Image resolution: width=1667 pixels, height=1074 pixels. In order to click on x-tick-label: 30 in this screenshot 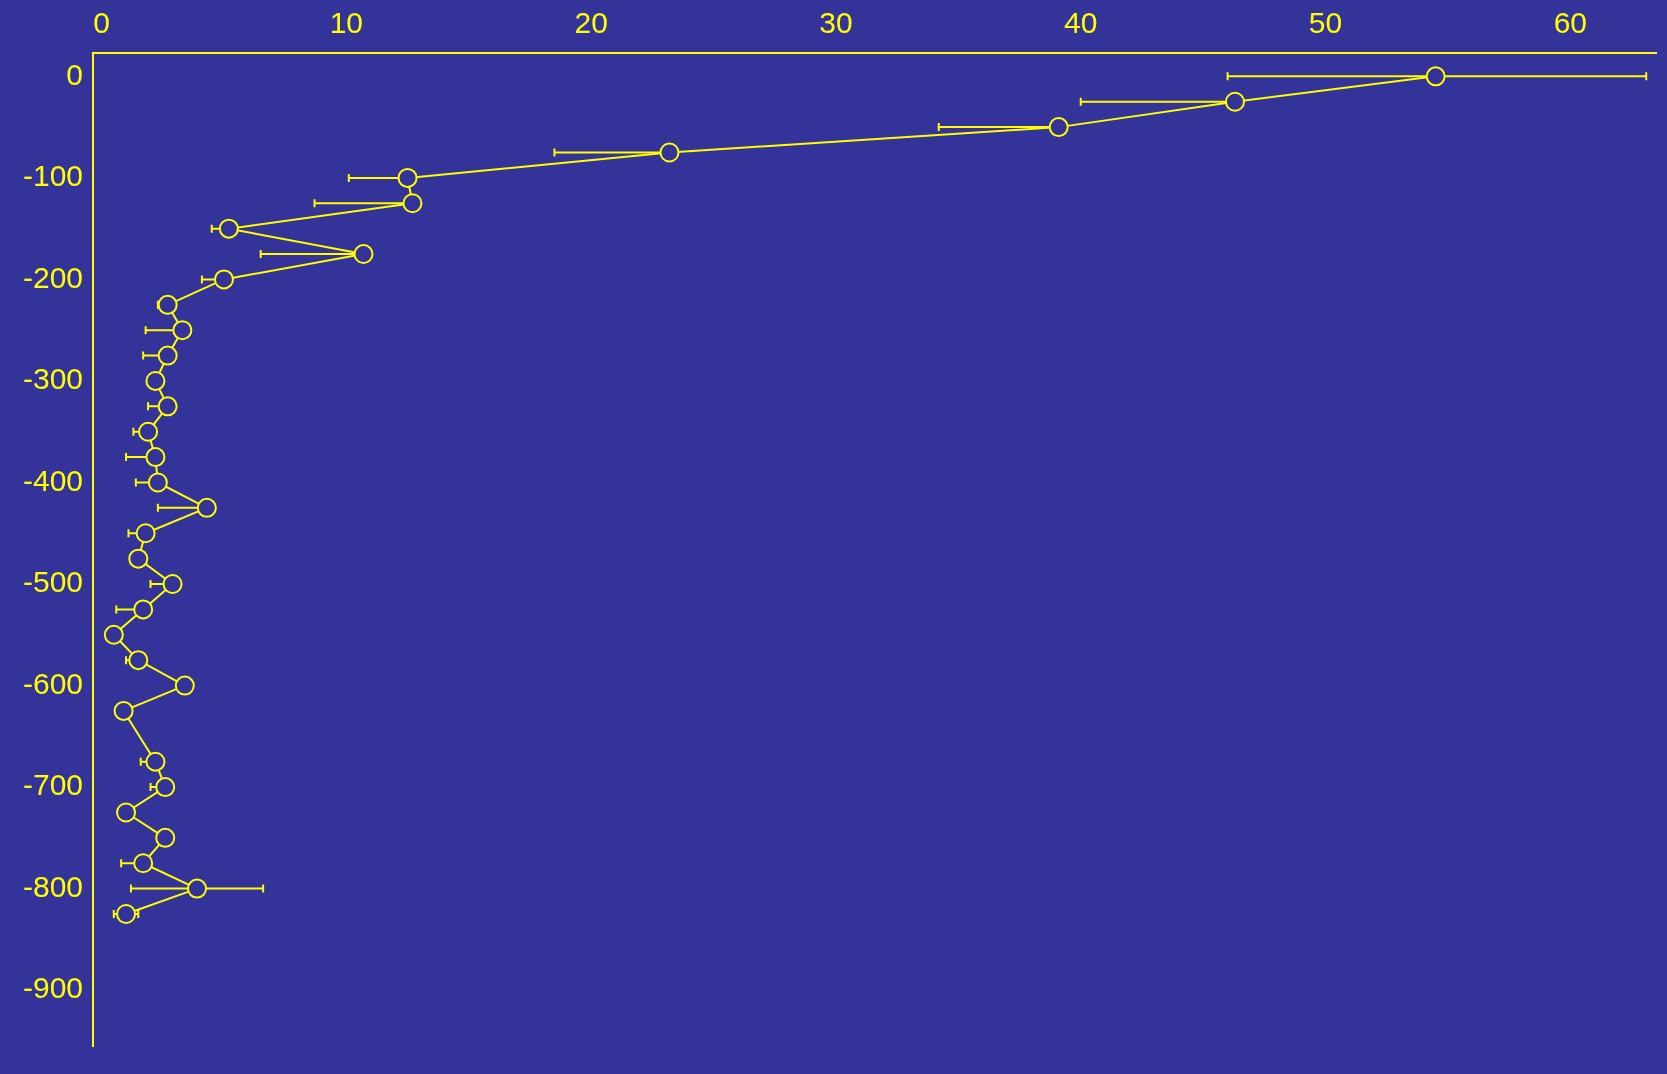, I will do `click(836, 23)`.